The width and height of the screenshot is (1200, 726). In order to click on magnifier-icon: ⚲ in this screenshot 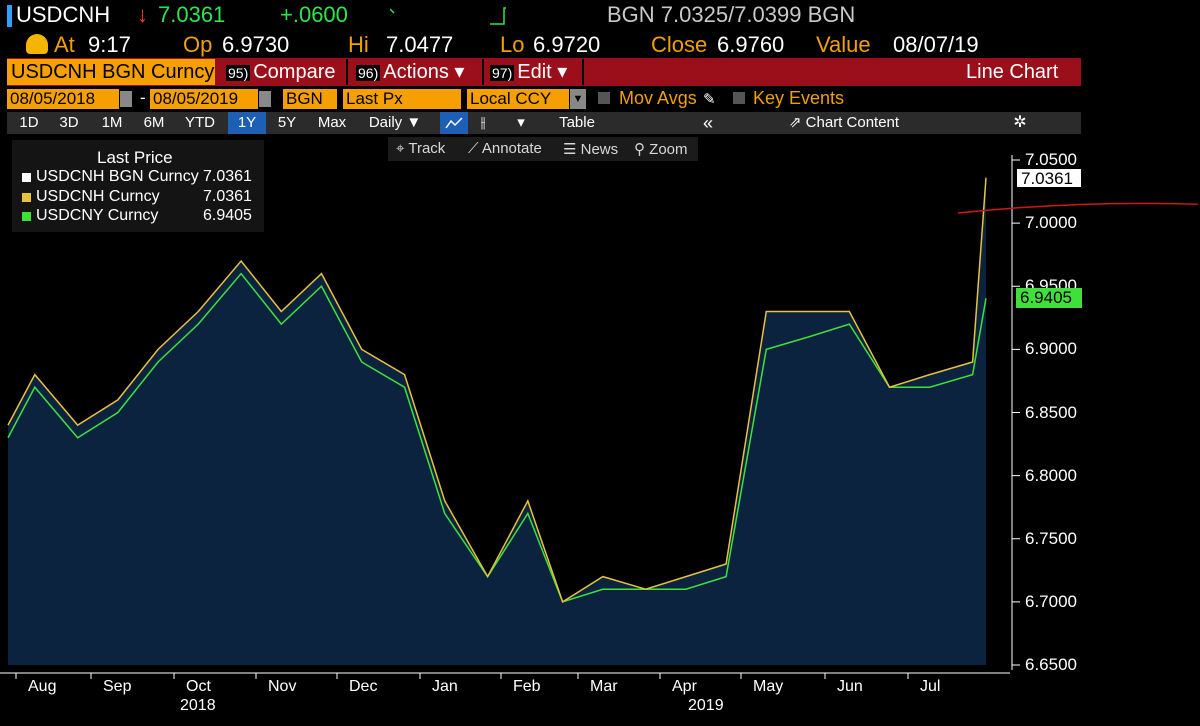, I will do `click(642, 149)`.